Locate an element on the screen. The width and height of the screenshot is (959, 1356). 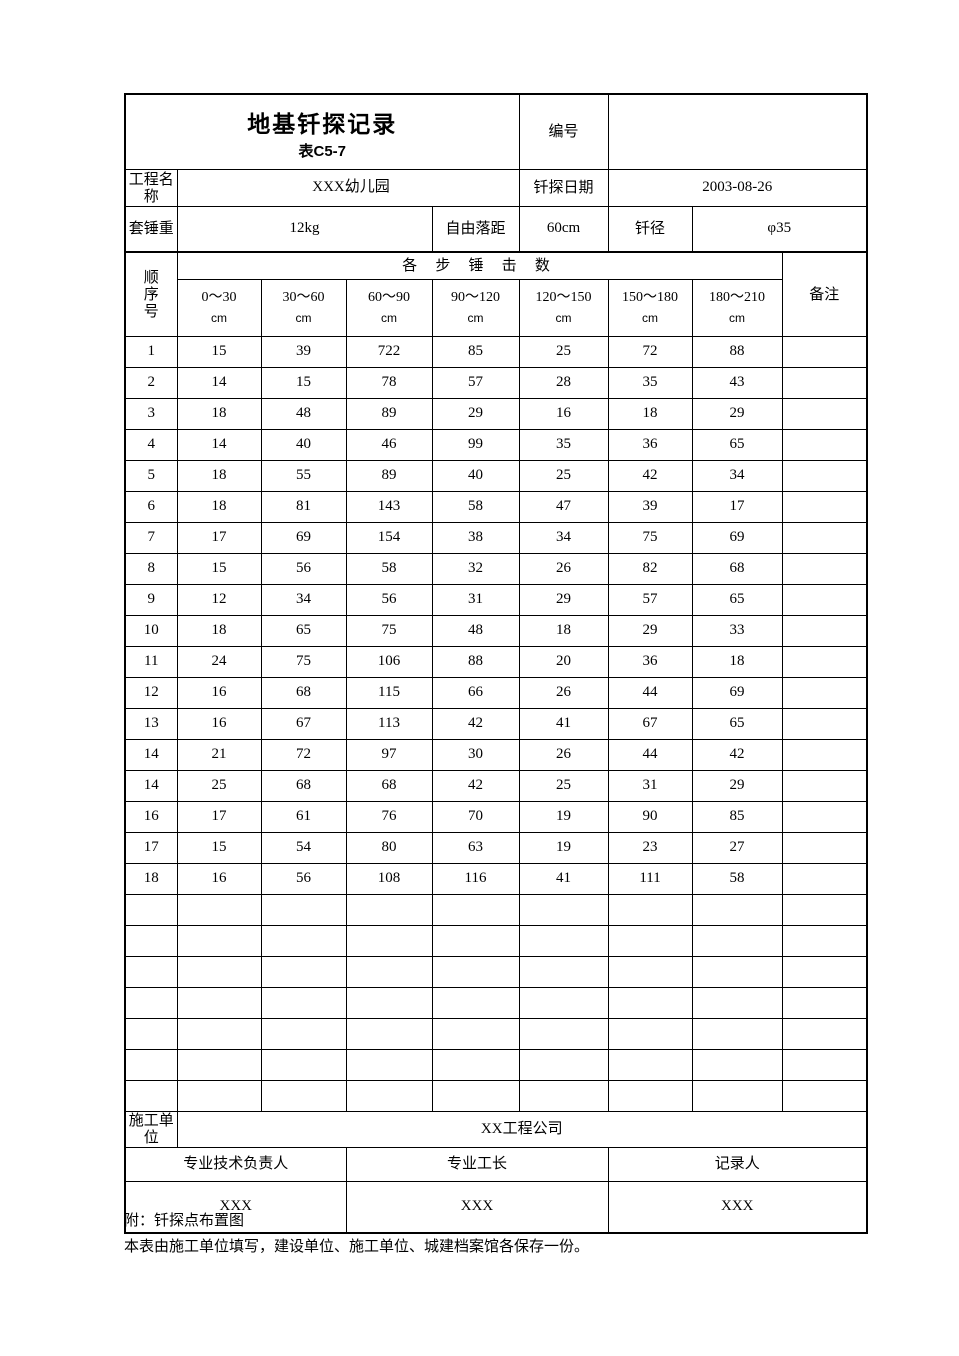
hammer-weight-value: 12kg is located at coordinates (304, 229).